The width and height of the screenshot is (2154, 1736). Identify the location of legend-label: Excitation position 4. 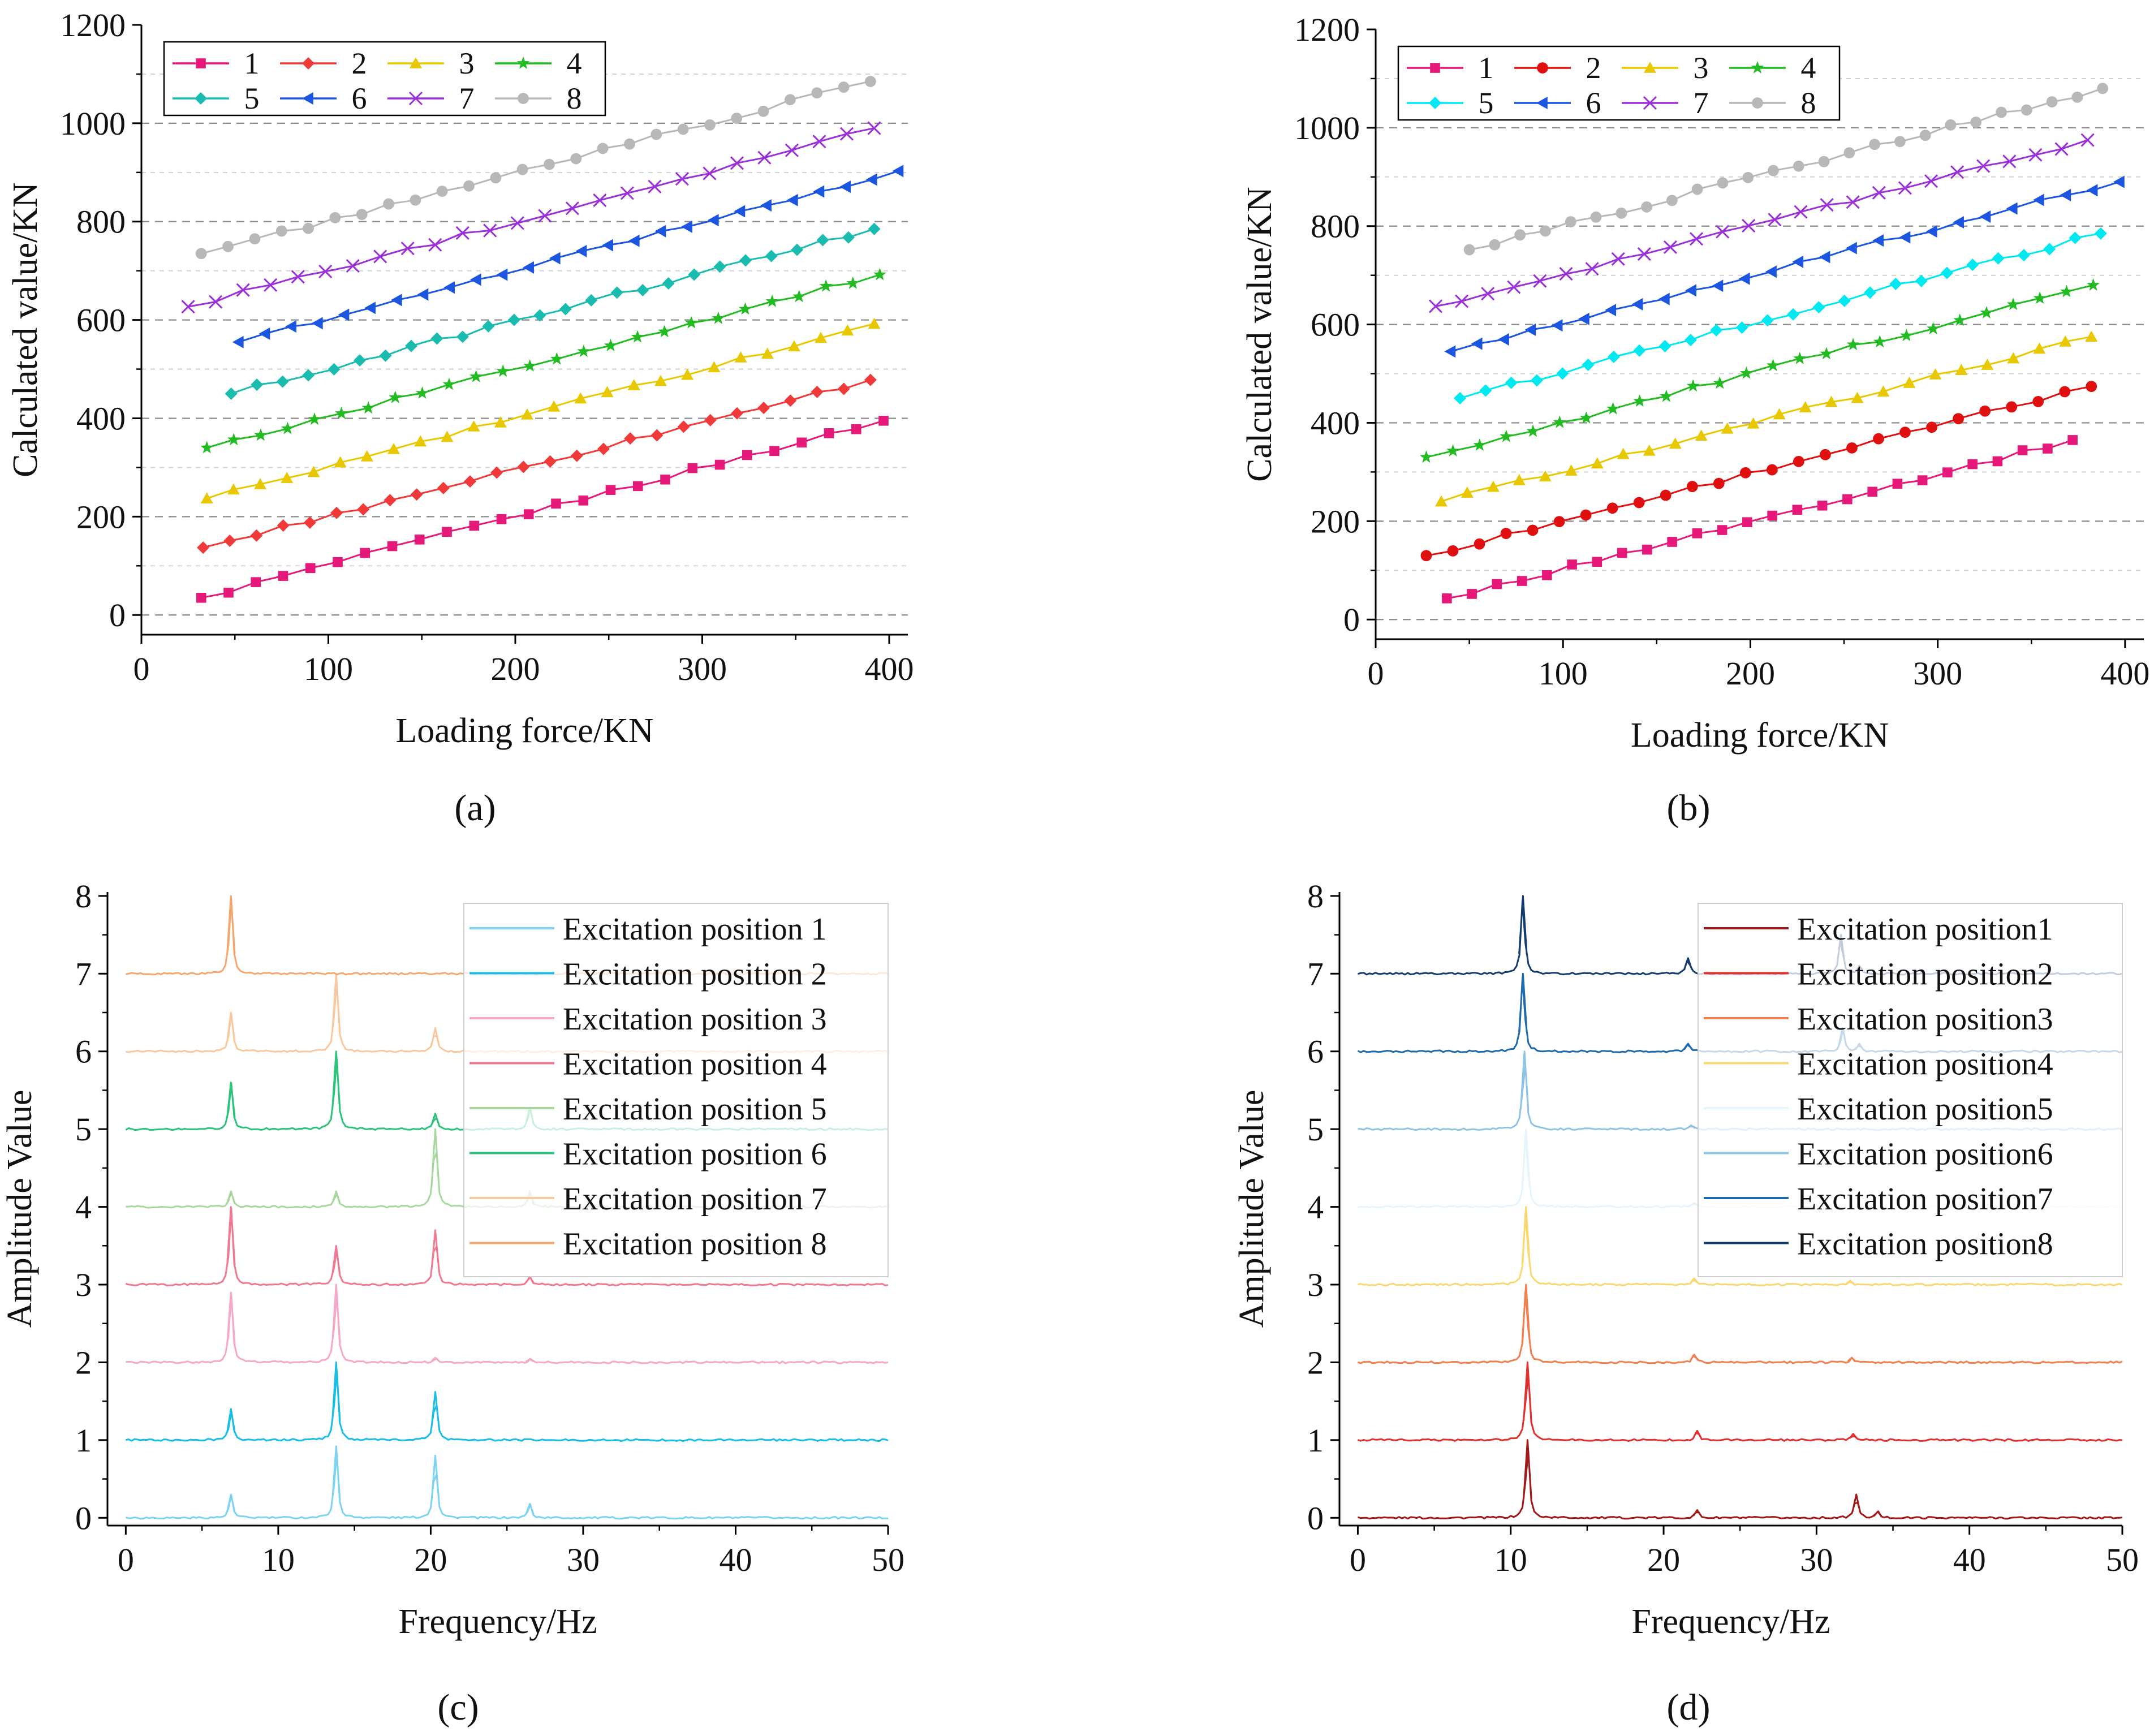
(695, 1064).